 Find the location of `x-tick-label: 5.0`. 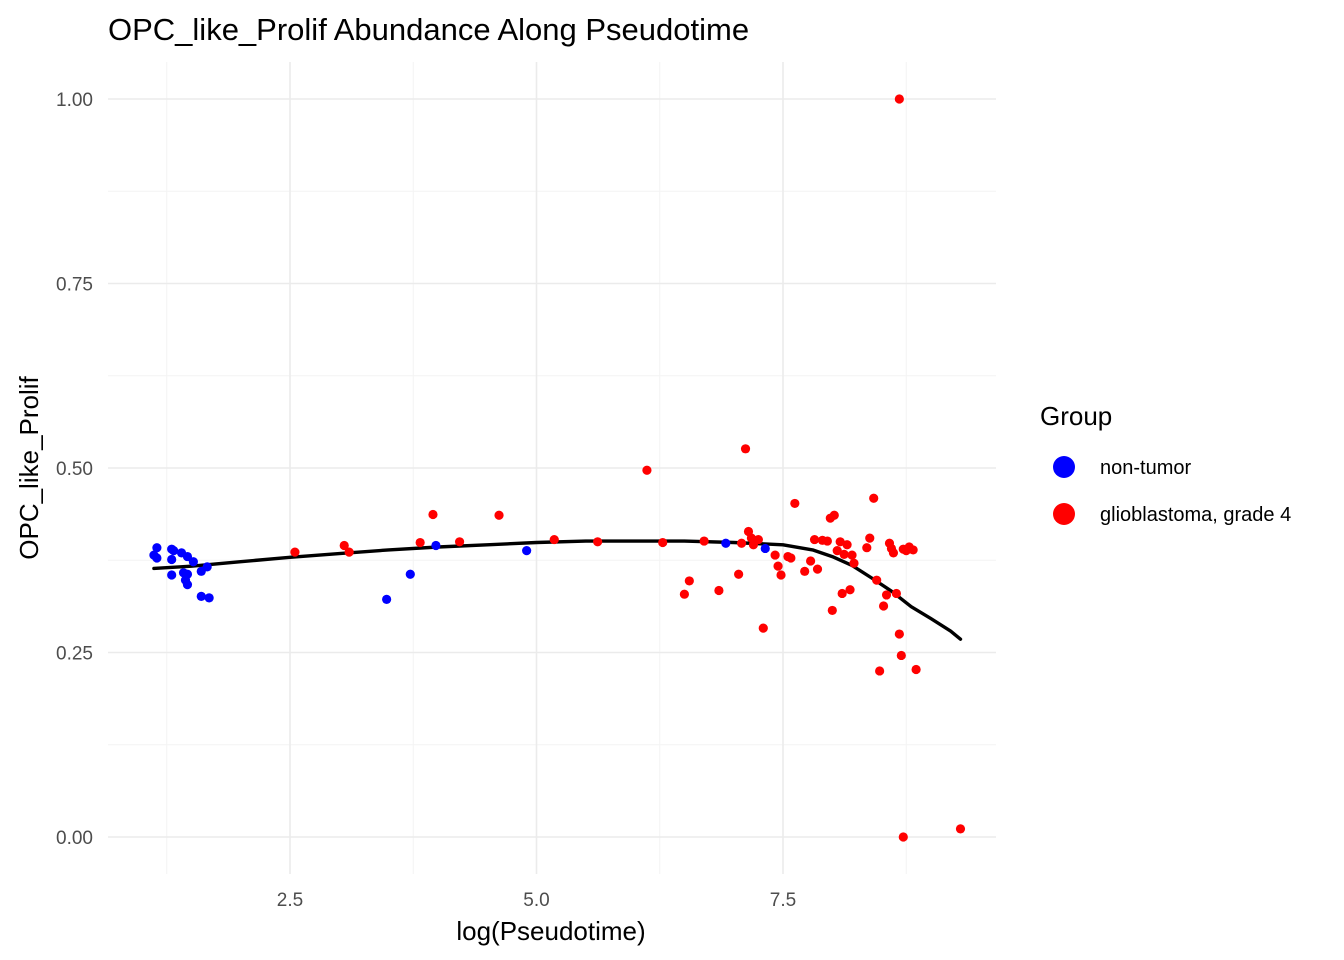

x-tick-label: 5.0 is located at coordinates (536, 900).